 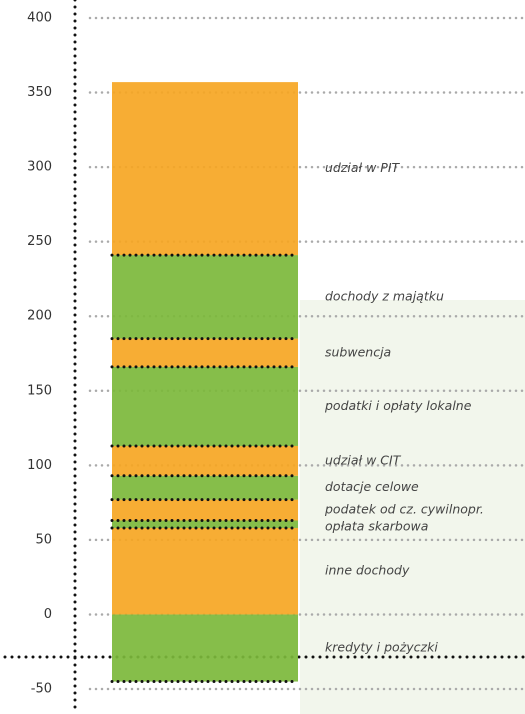 What do you see at coordinates (358, 351) in the screenshot?
I see `segment-label: subwencja` at bounding box center [358, 351].